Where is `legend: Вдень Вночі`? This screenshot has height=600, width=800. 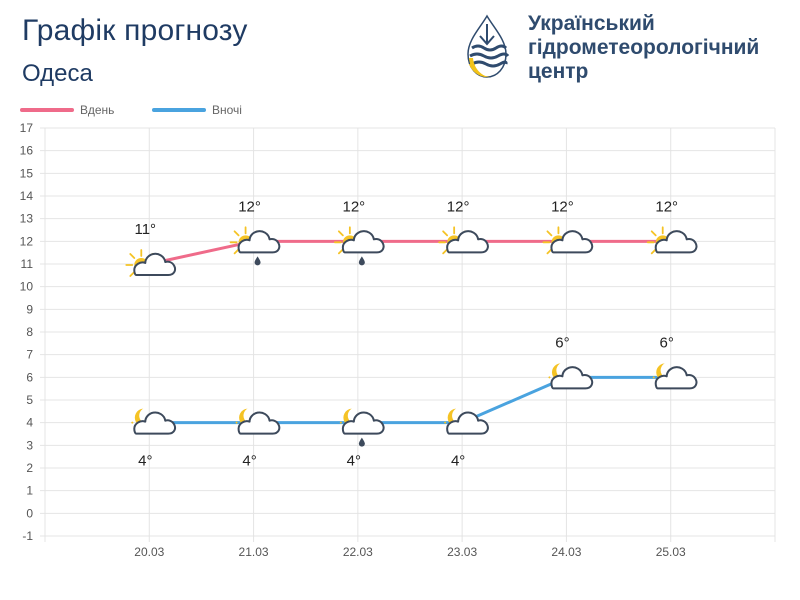 legend: Вдень Вночі is located at coordinates (131, 110).